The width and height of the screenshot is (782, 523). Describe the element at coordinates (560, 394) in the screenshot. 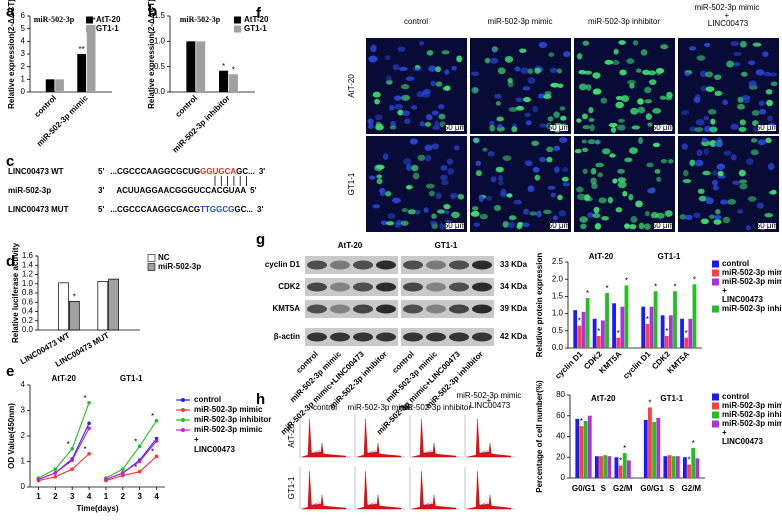

I see `y-tick-label: 80` at that location.